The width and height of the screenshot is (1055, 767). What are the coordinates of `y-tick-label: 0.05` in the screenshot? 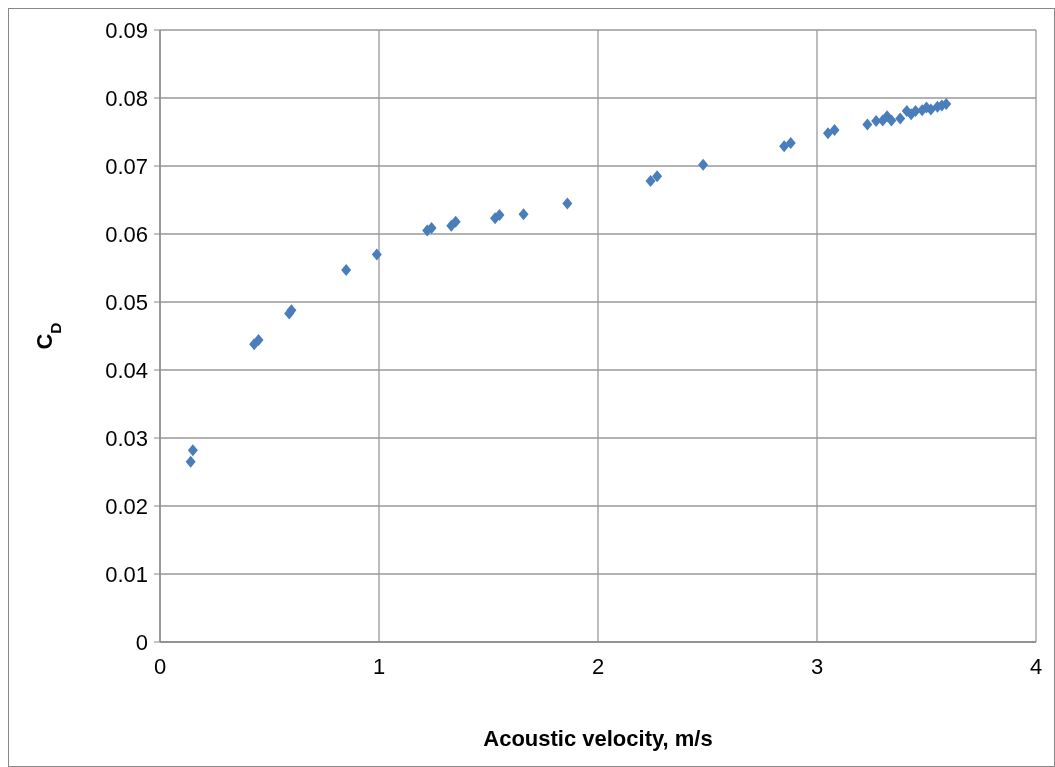 It's located at (126, 302).